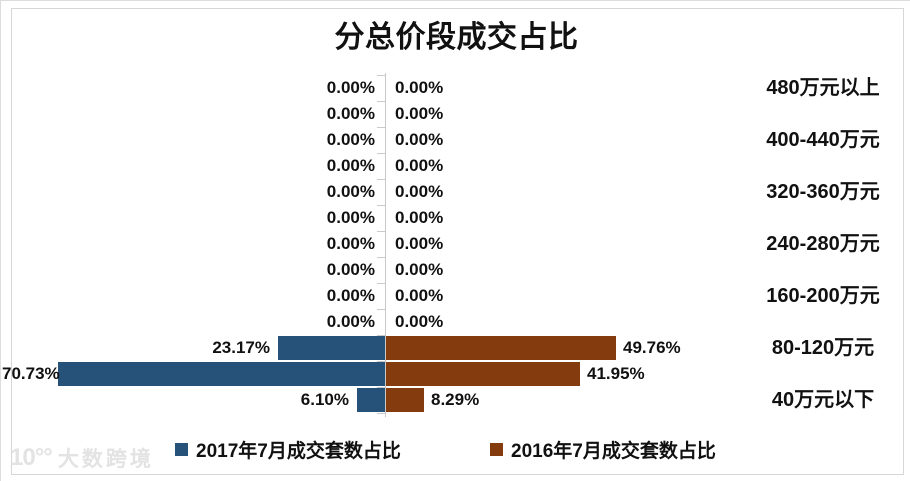 Image resolution: width=910 pixels, height=481 pixels. What do you see at coordinates (613, 451) in the screenshot?
I see `legend-label-2016: 2016年7月成交套数占比` at bounding box center [613, 451].